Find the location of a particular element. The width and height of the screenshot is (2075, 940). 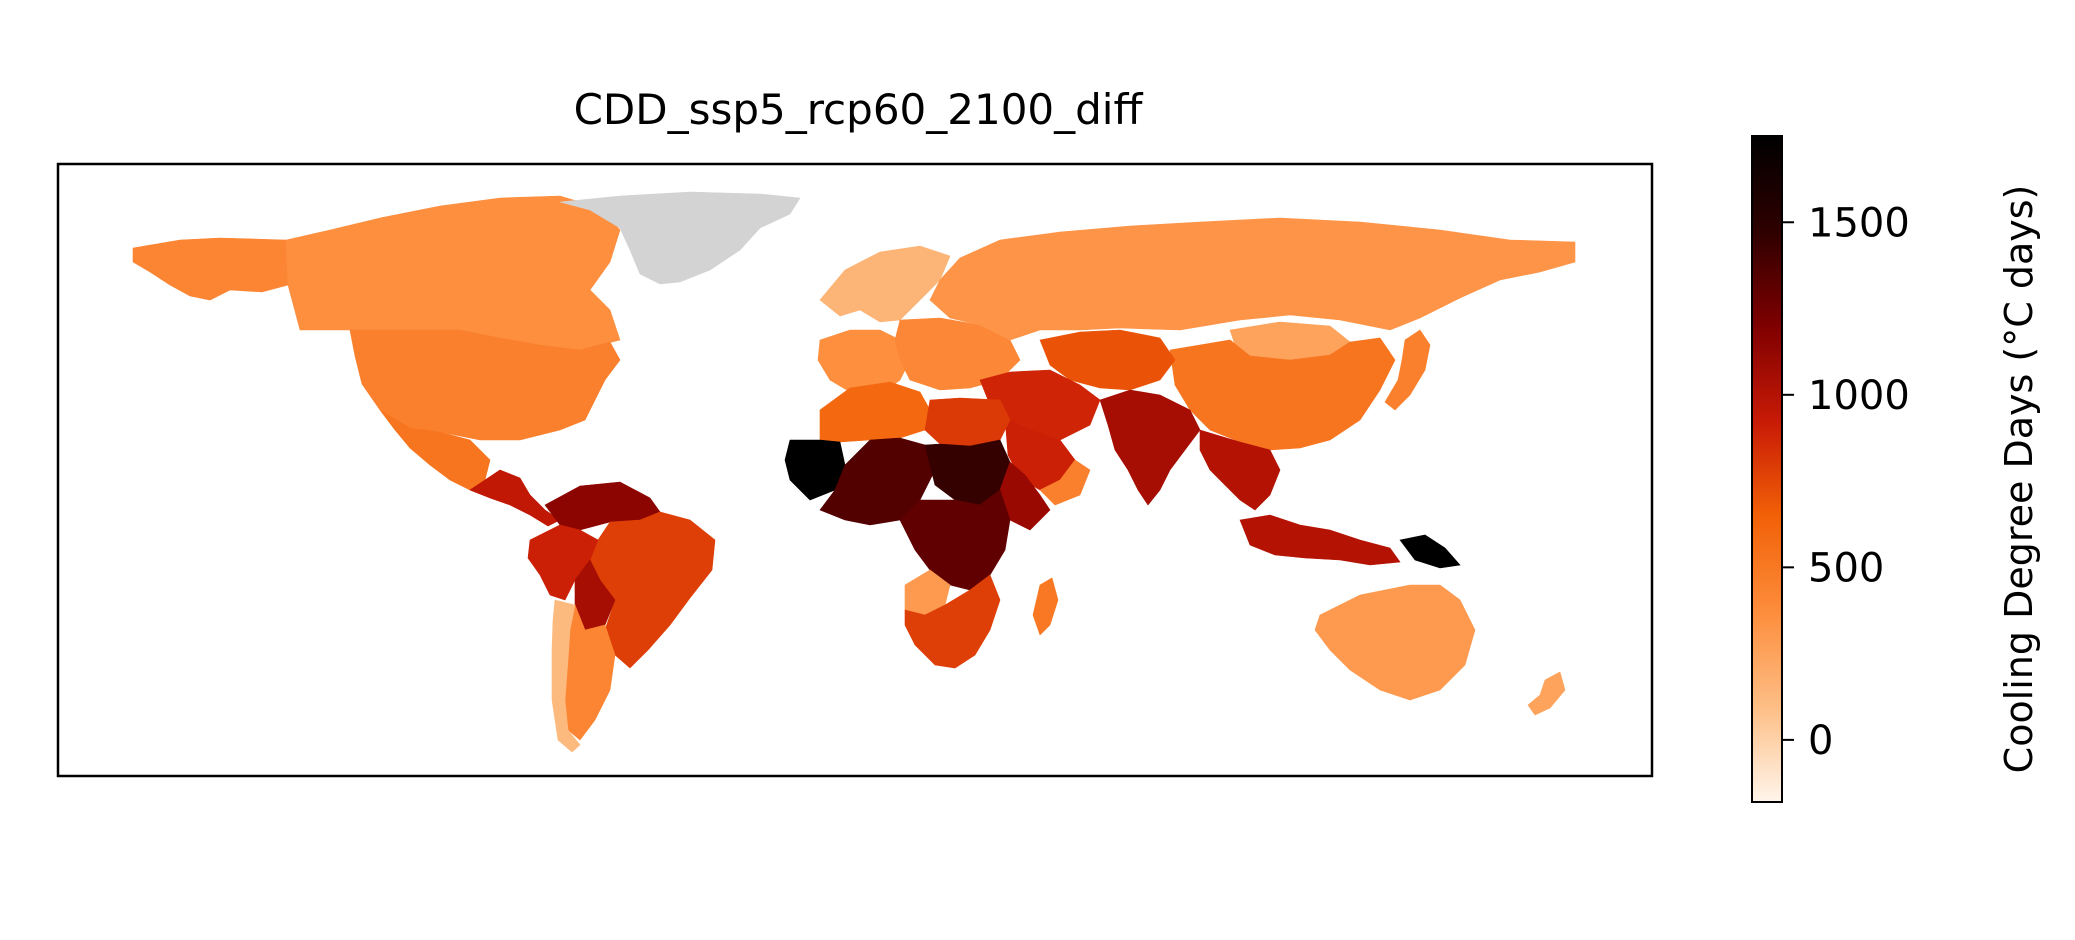

region-ethiopia-somalia is located at coordinates (1025, 496).